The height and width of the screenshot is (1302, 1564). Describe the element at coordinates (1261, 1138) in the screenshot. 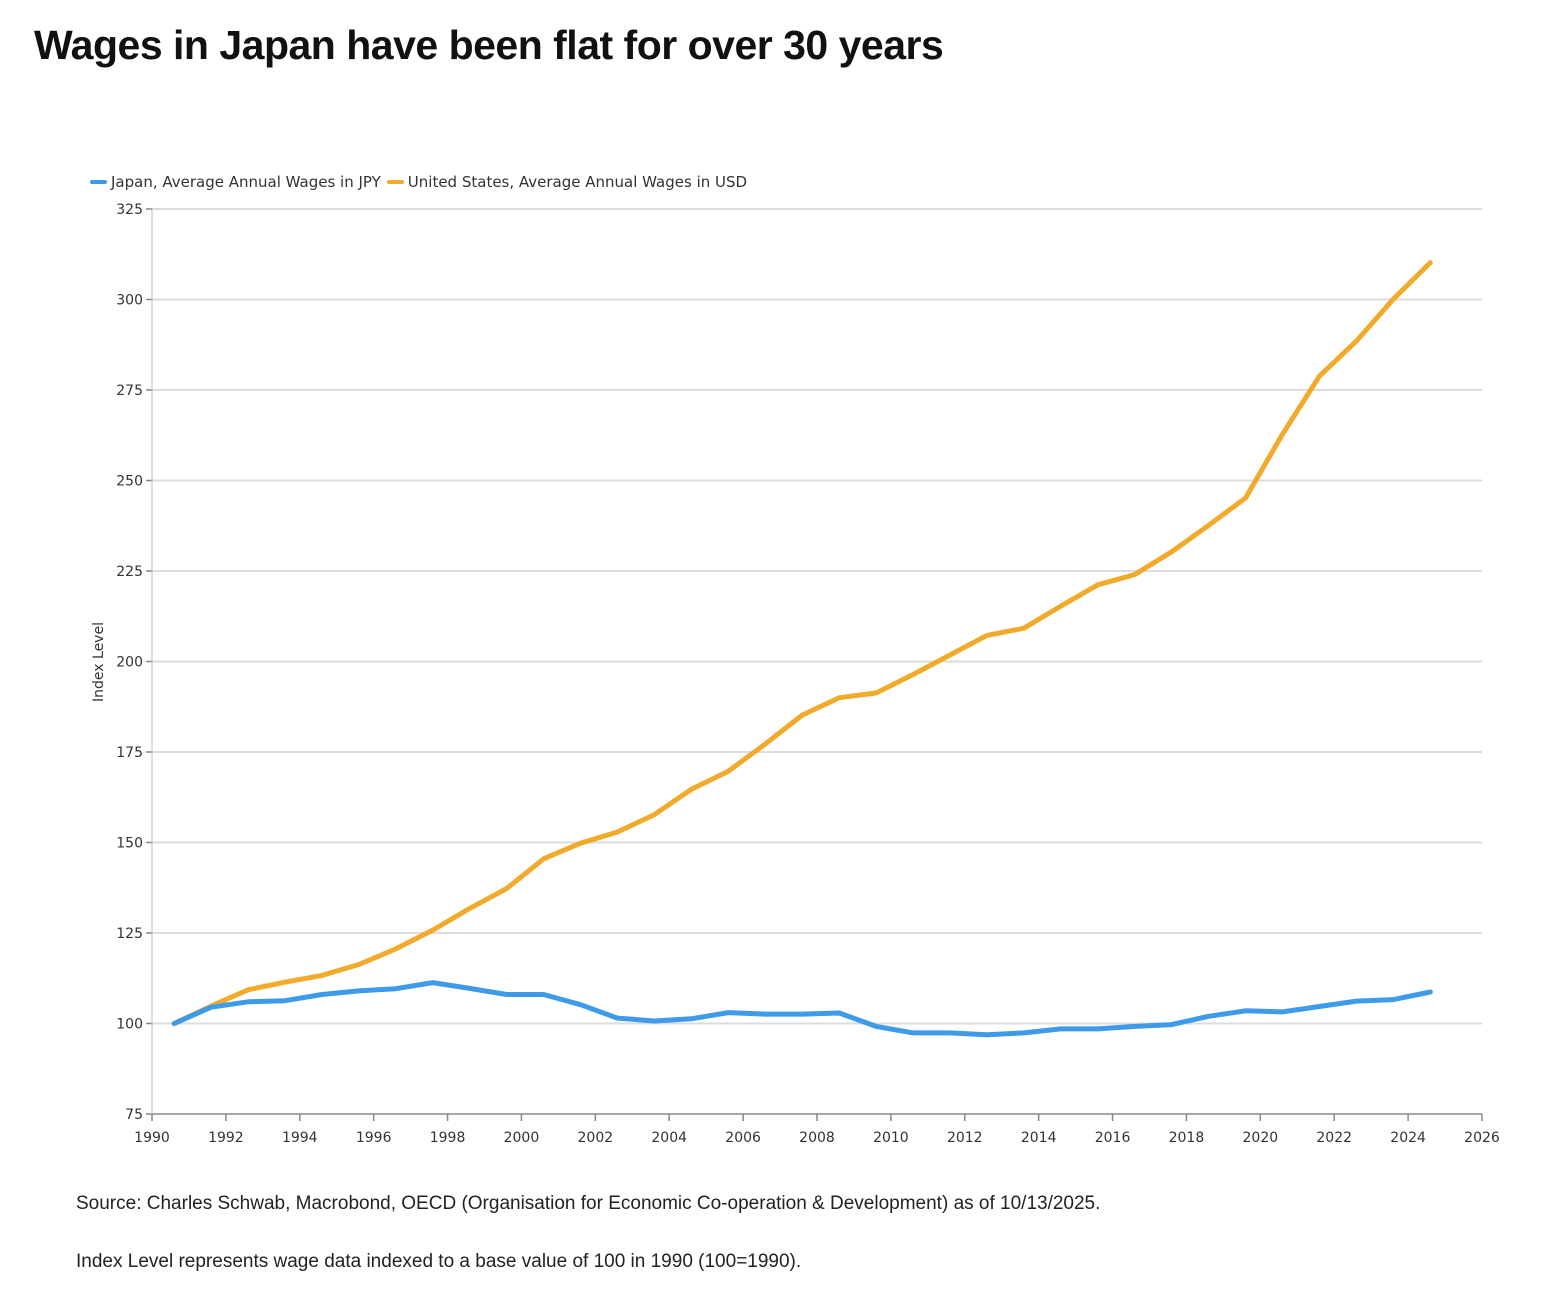

I see `x-tick-label: 2020` at that location.